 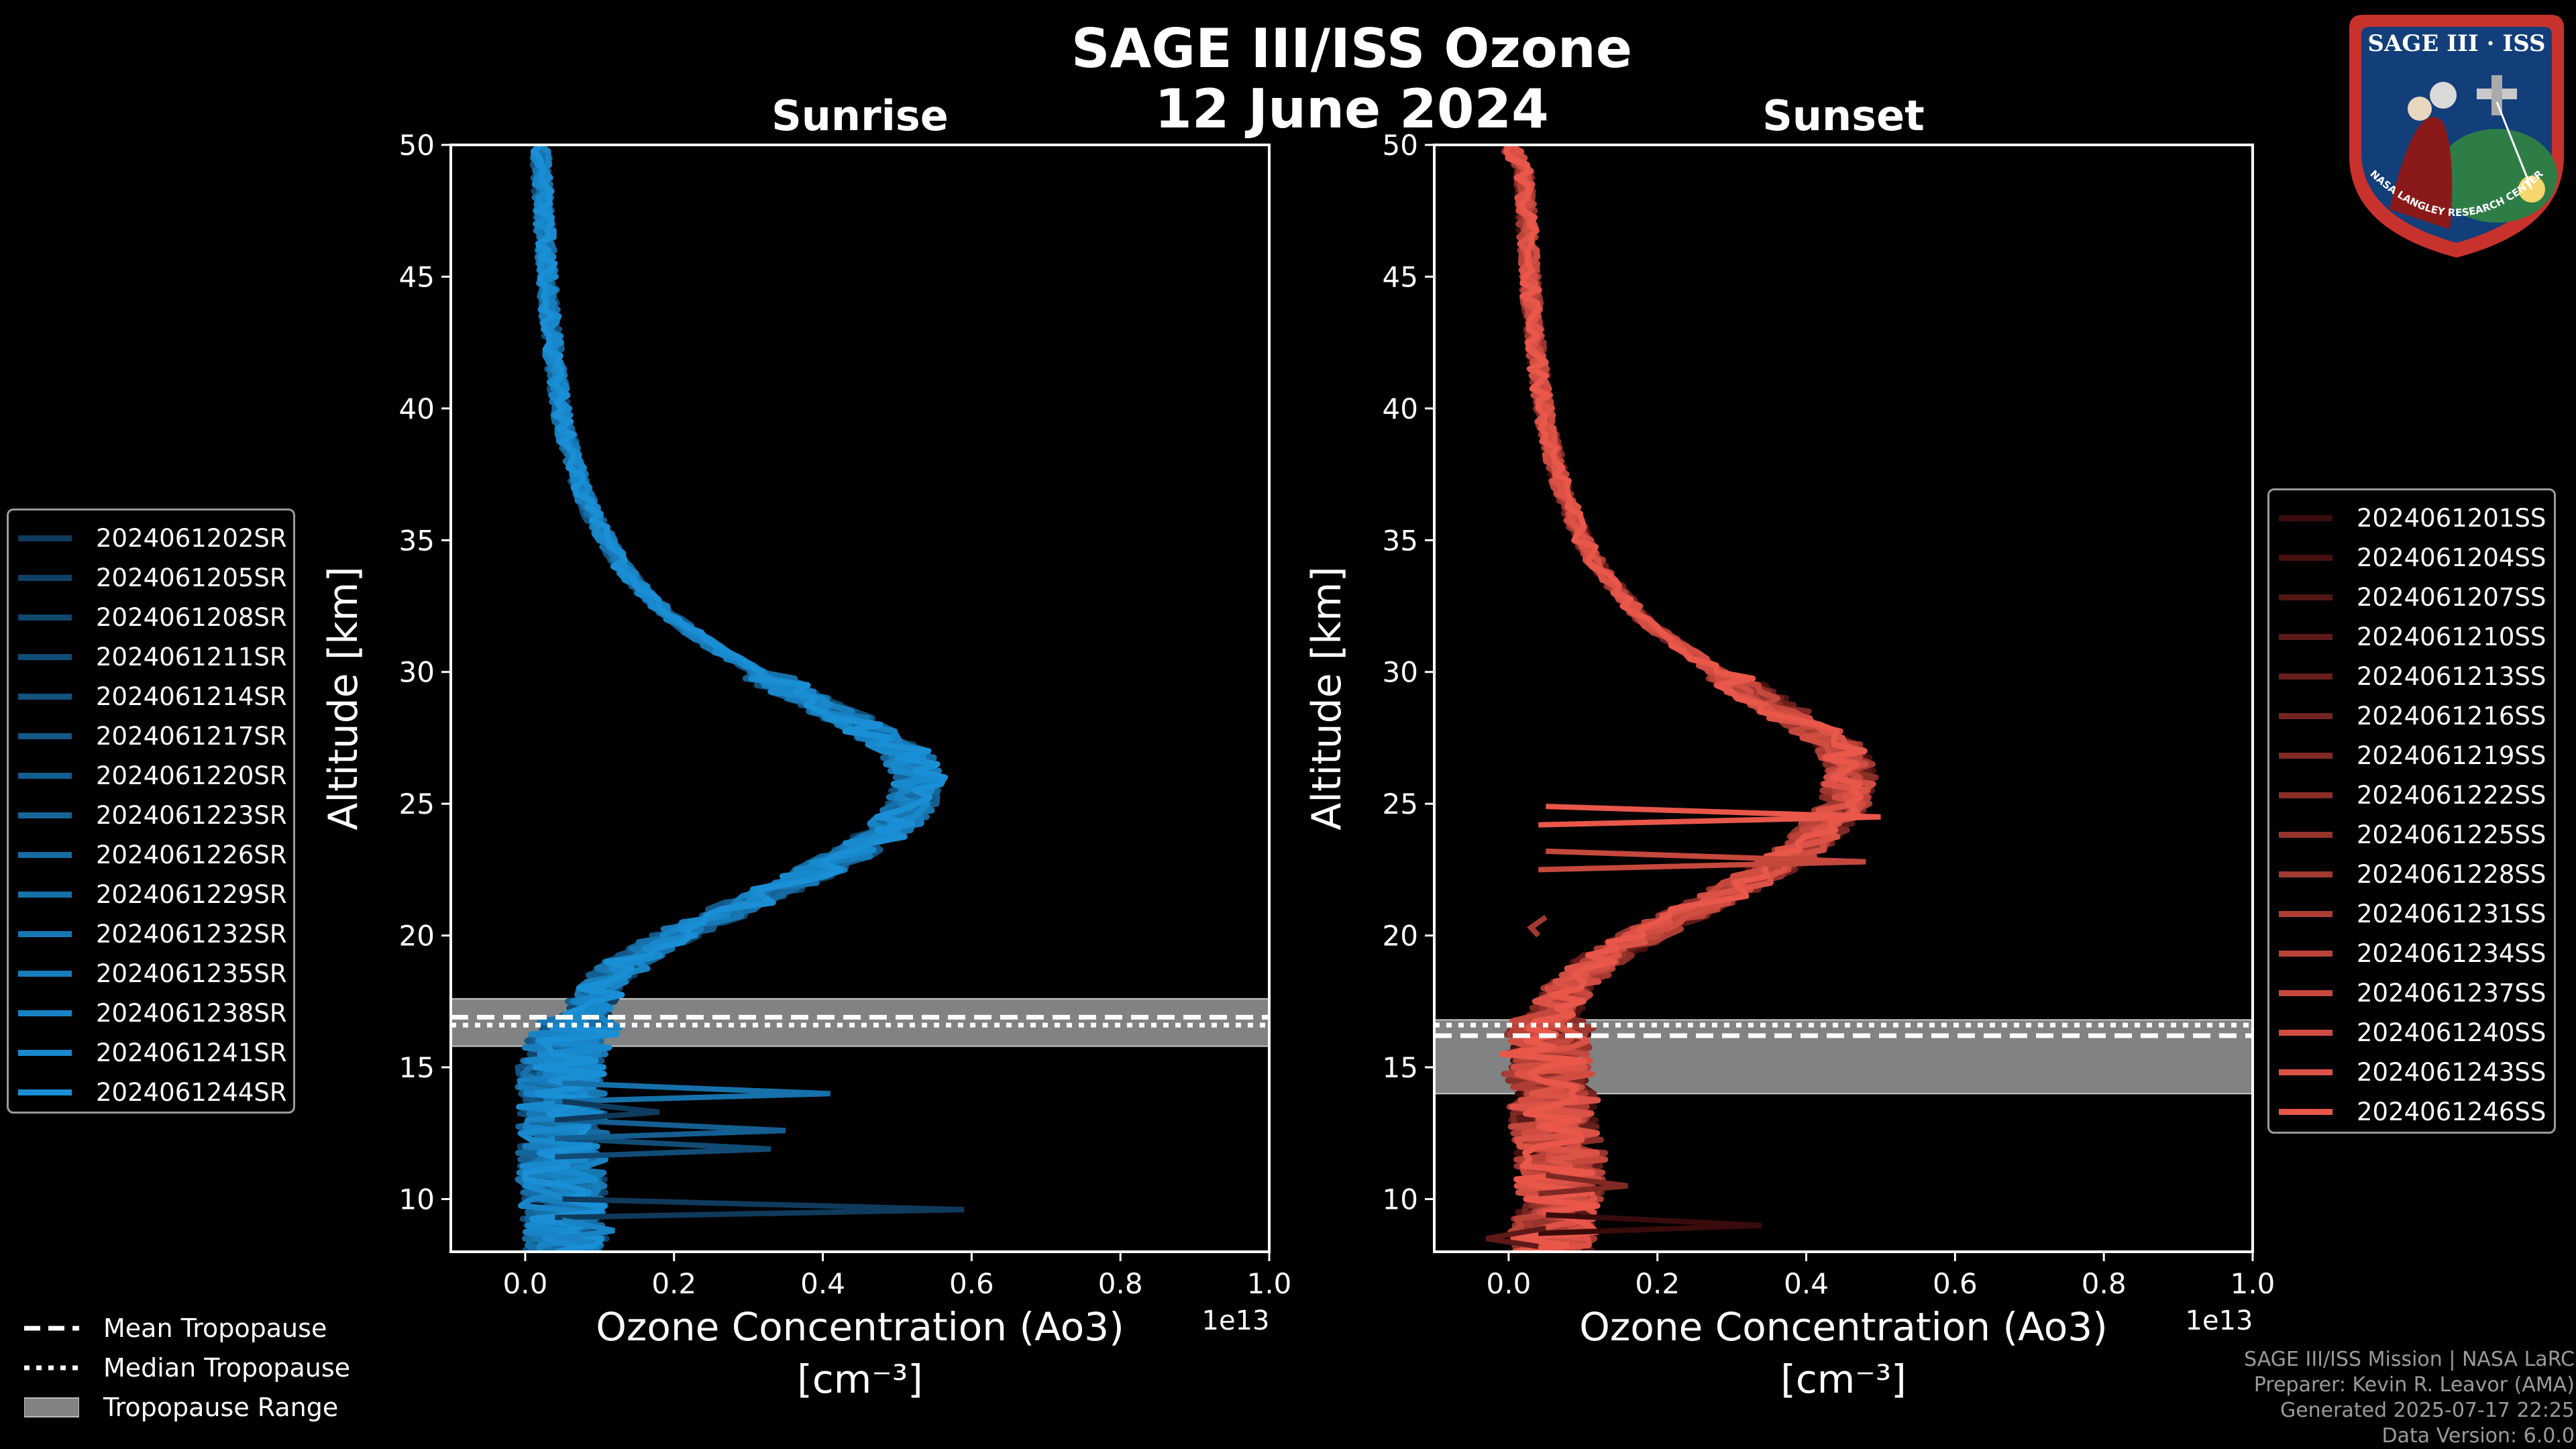 What do you see at coordinates (2409, 1359) in the screenshot?
I see `footer-line-mission: SAGE III/ISS Mission | NASA LaRC` at bounding box center [2409, 1359].